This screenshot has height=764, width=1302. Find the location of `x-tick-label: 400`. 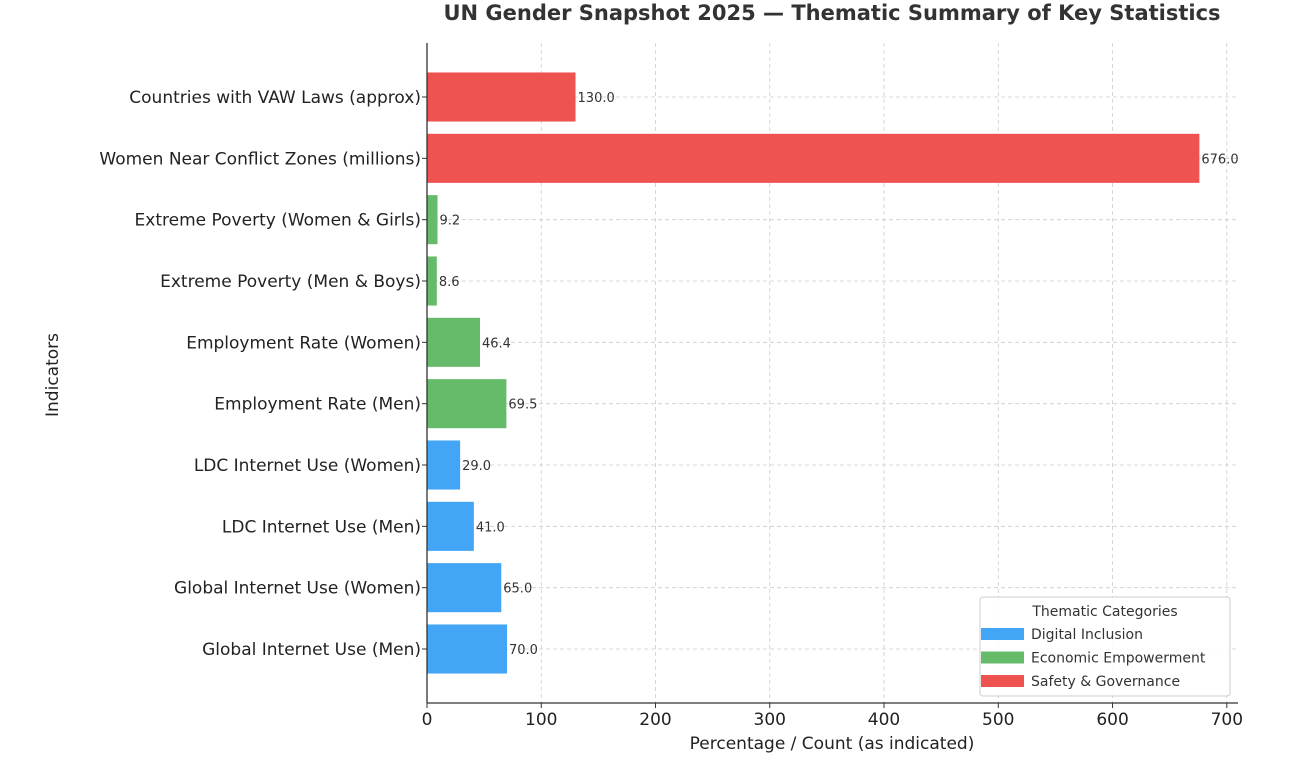

x-tick-label: 400 is located at coordinates (884, 720).